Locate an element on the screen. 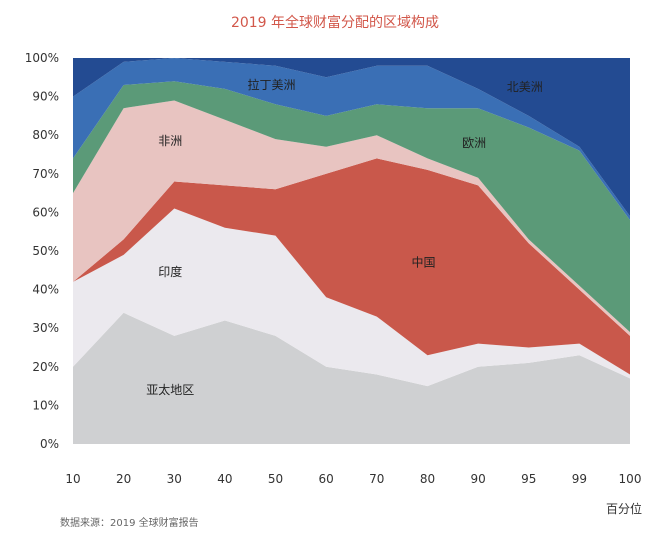 The height and width of the screenshot is (534, 670). x-tick-label: 20 is located at coordinates (123, 479).